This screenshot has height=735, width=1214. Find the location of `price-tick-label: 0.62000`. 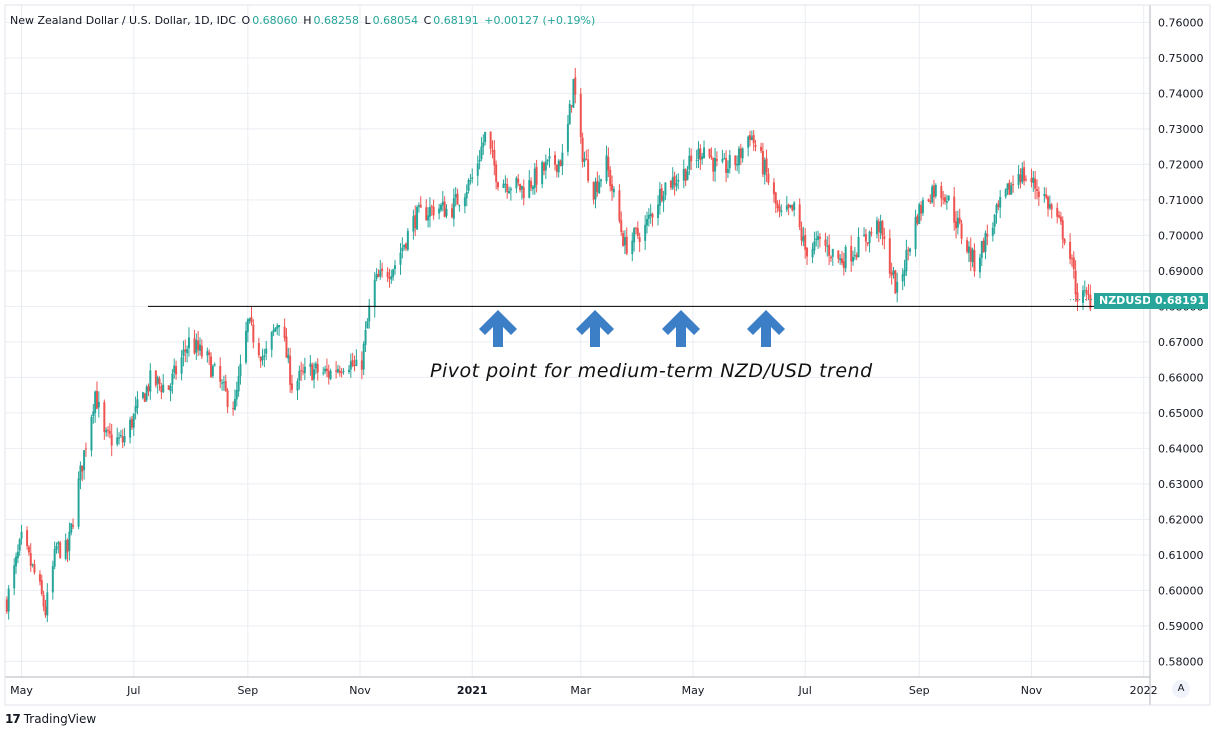

price-tick-label: 0.62000 is located at coordinates (1181, 519).